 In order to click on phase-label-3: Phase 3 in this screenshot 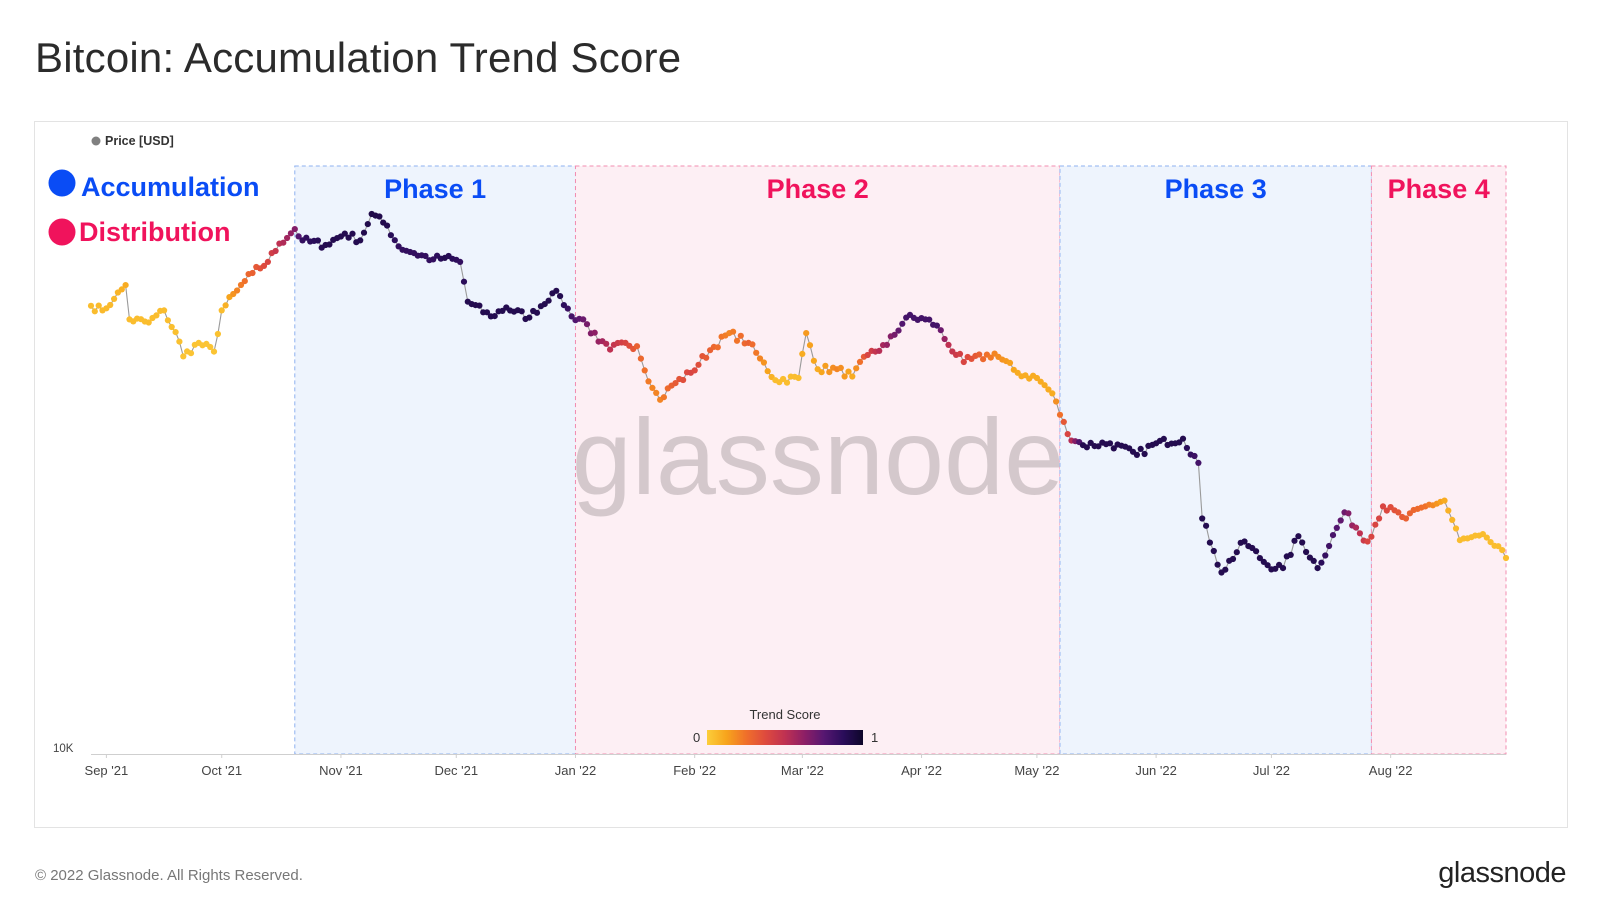, I will do `click(1216, 189)`.